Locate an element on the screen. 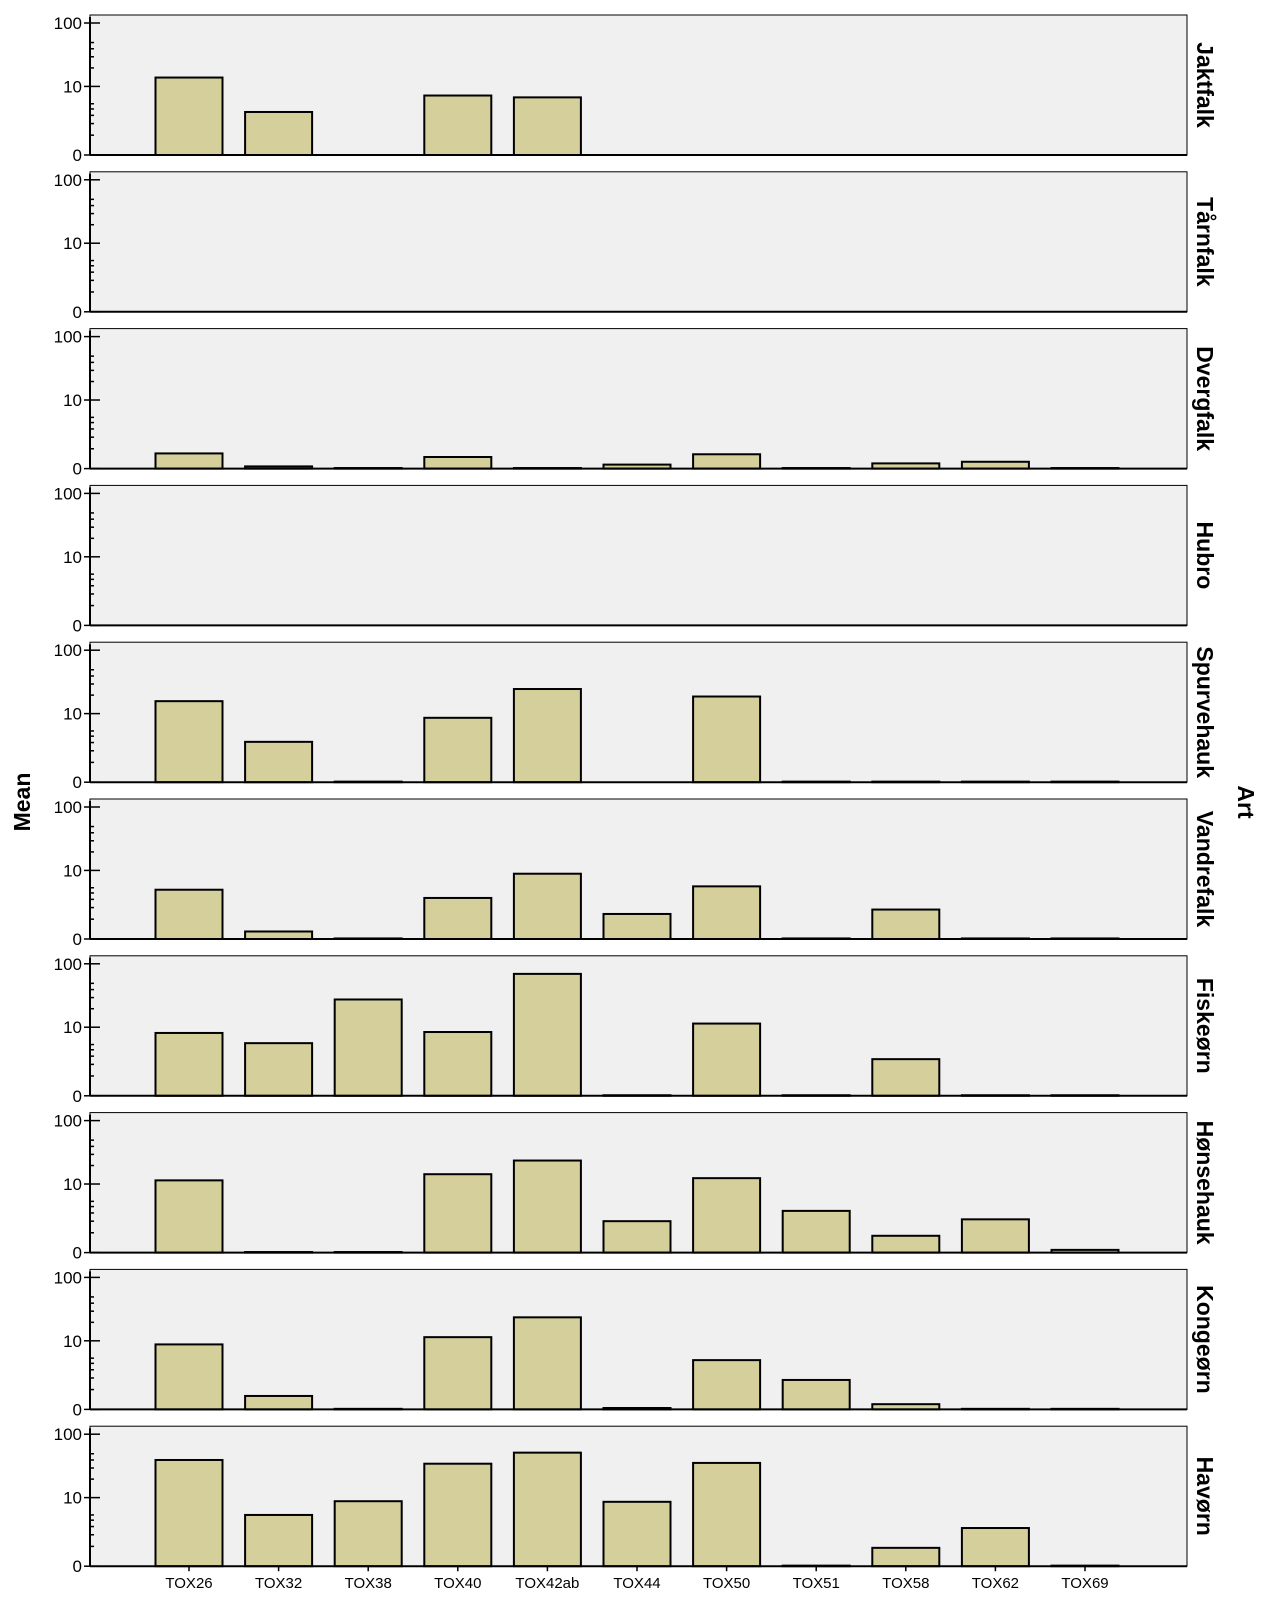 This screenshot has height=1605, width=1266. facet-label: Vandrefalk is located at coordinates (1205, 869).